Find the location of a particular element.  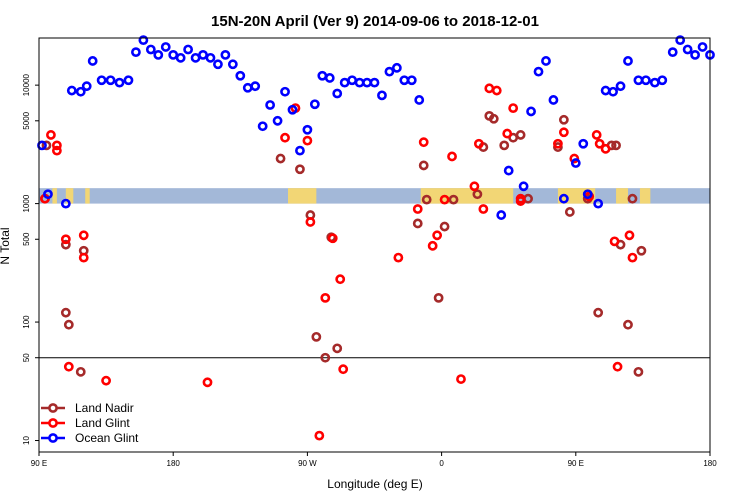

x-tick-label: 90 E is located at coordinates (39, 463).